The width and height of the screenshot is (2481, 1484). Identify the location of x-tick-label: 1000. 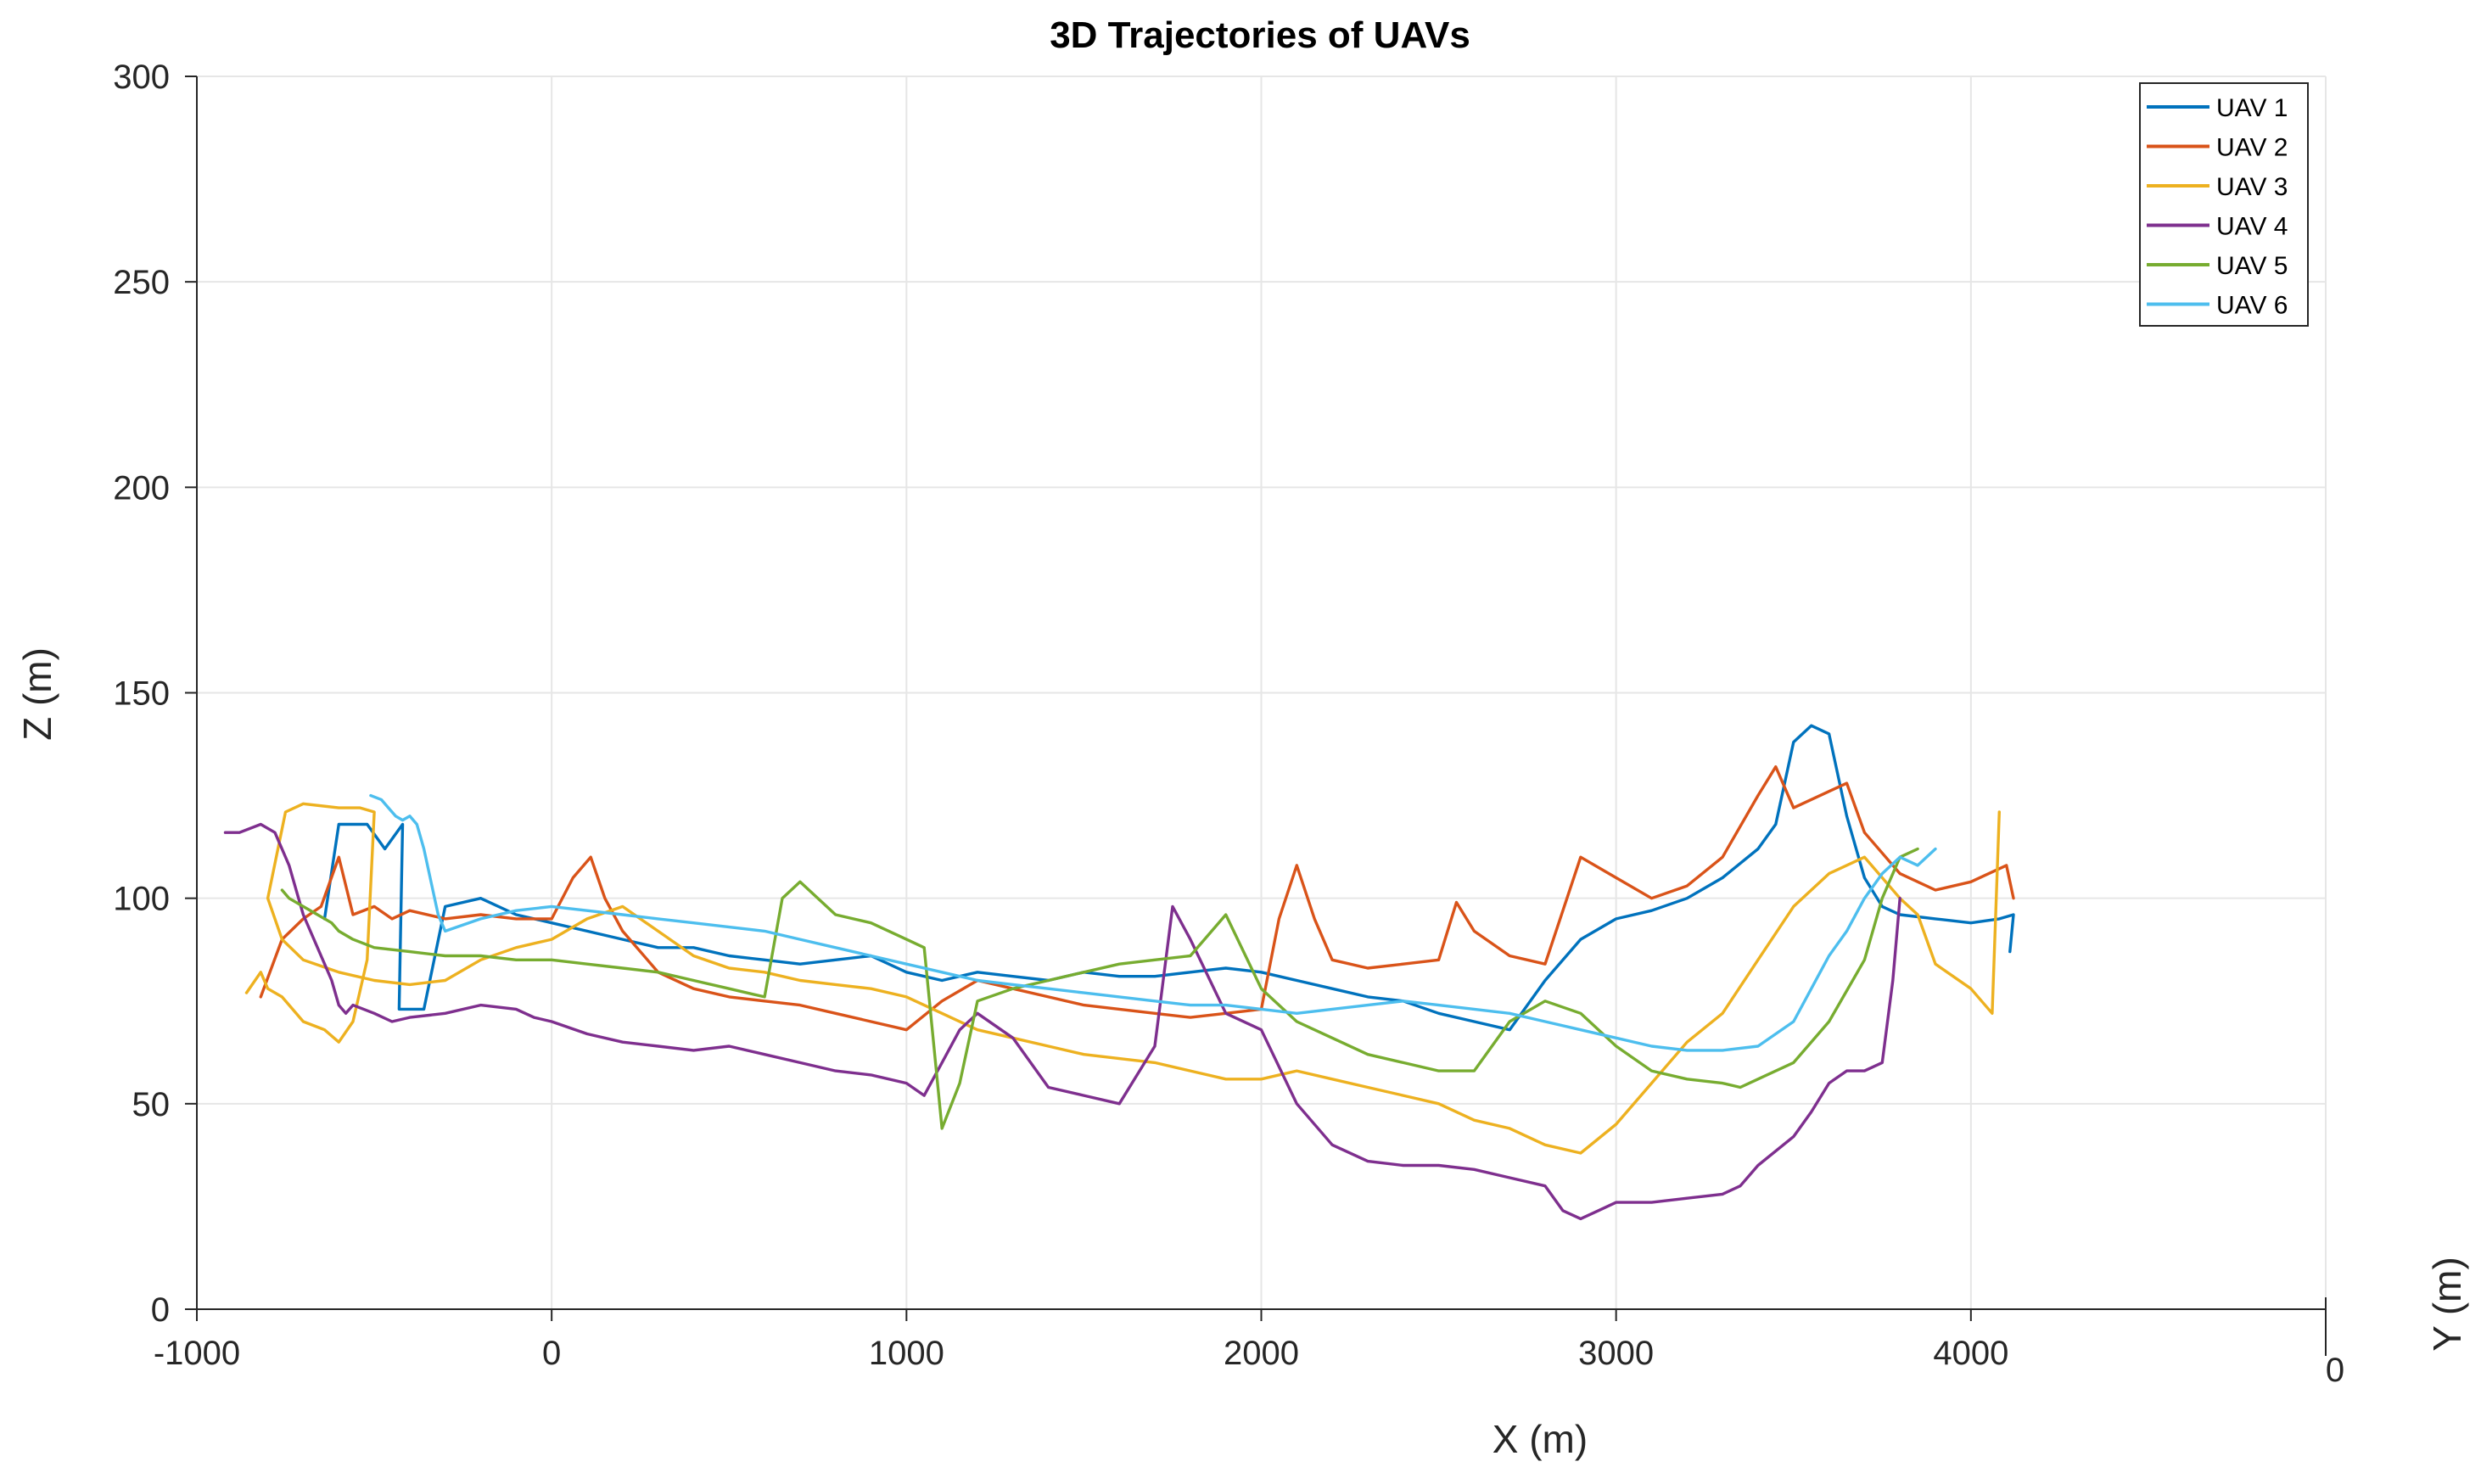
(906, 1354).